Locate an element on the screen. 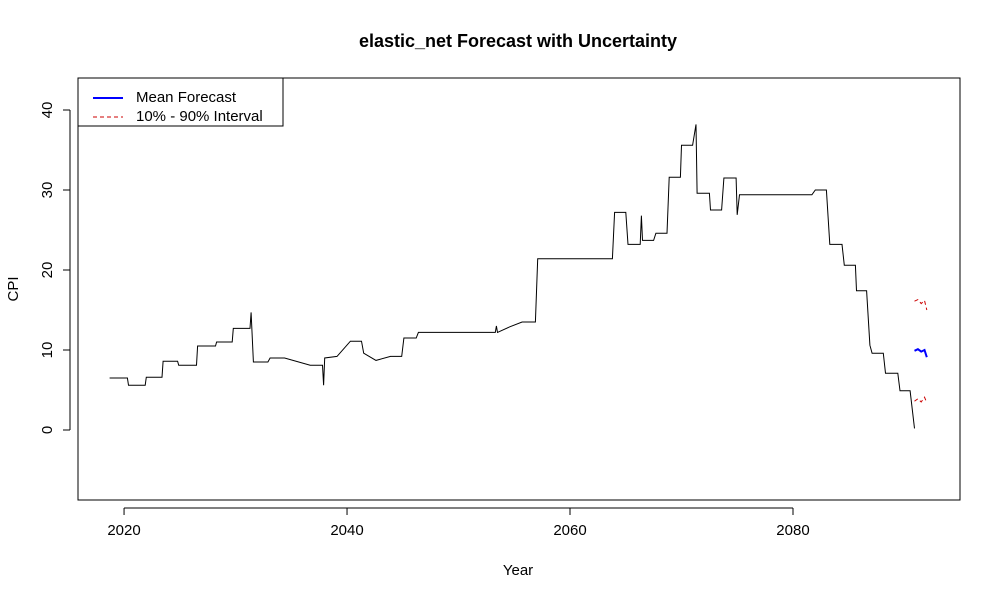  y-tick-label: 0 is located at coordinates (47, 430).